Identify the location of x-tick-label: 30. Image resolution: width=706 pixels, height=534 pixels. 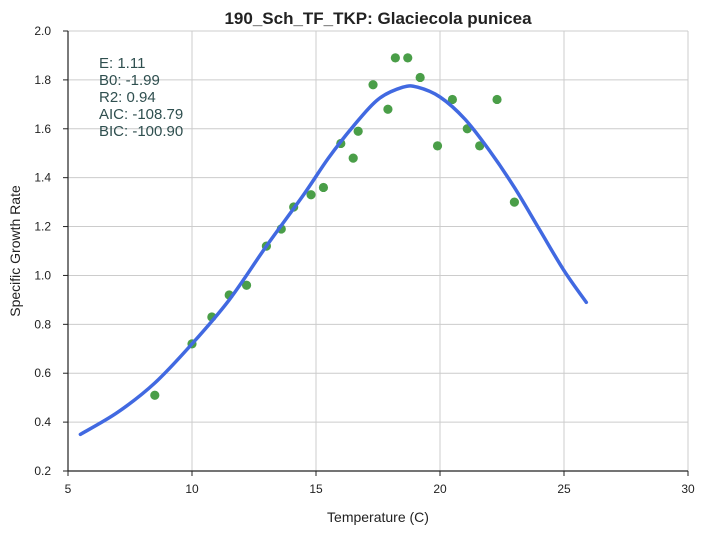
(688, 489).